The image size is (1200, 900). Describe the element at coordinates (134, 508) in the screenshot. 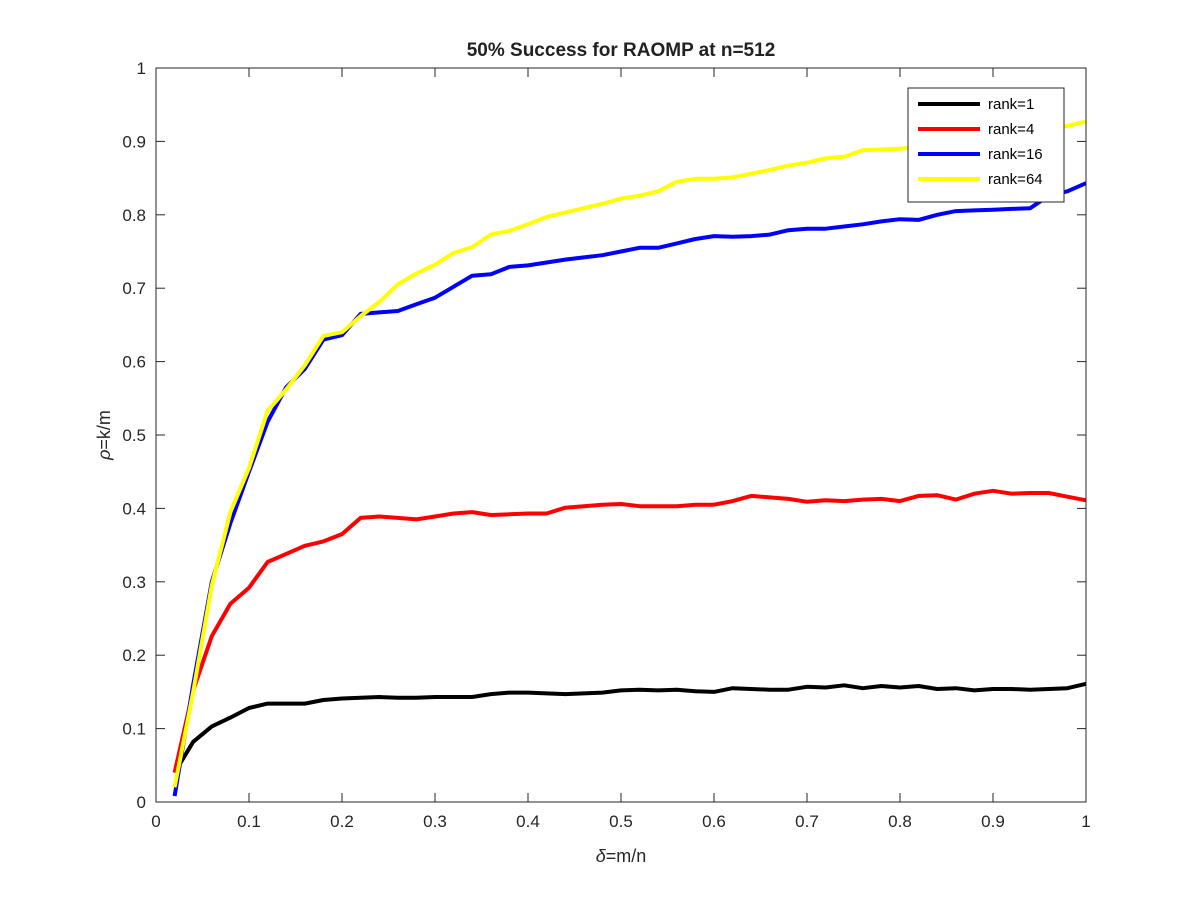

I see `y-tick-label: 0.4` at that location.